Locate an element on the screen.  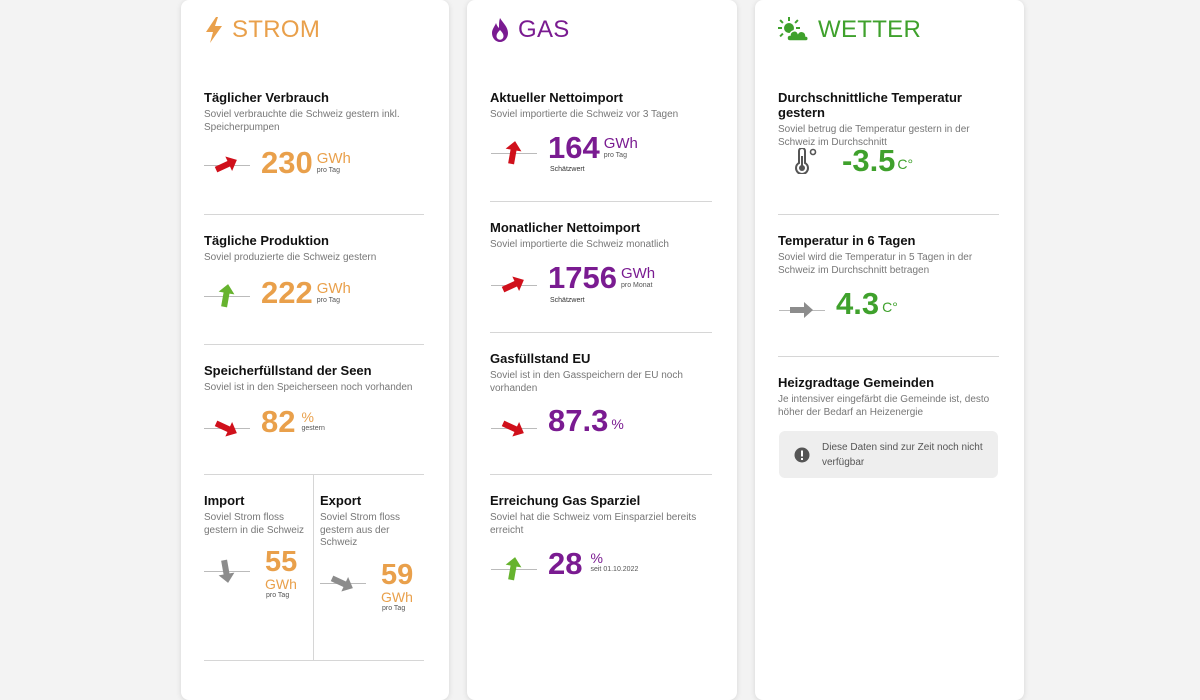
daily-consumption-title: Täglicher Verbrauch is located at coordinates (266, 97).